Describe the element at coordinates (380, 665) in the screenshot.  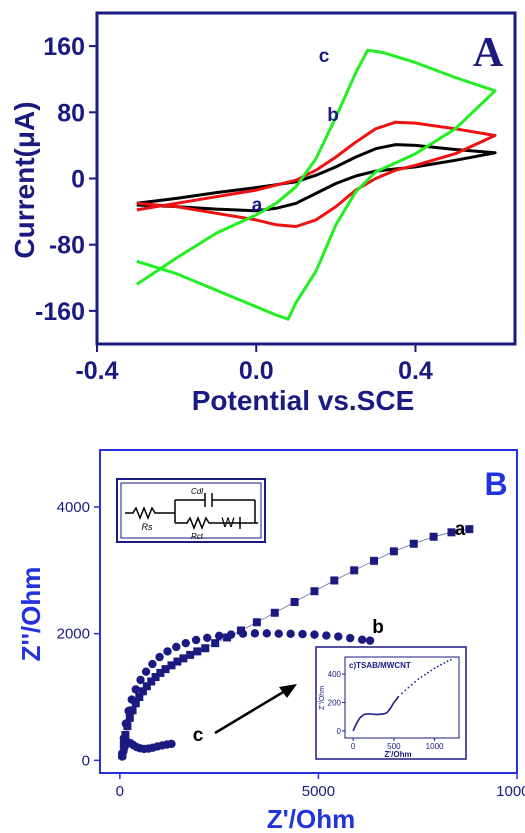
I see `inset-title: c)TSAB/MWCNT` at that location.